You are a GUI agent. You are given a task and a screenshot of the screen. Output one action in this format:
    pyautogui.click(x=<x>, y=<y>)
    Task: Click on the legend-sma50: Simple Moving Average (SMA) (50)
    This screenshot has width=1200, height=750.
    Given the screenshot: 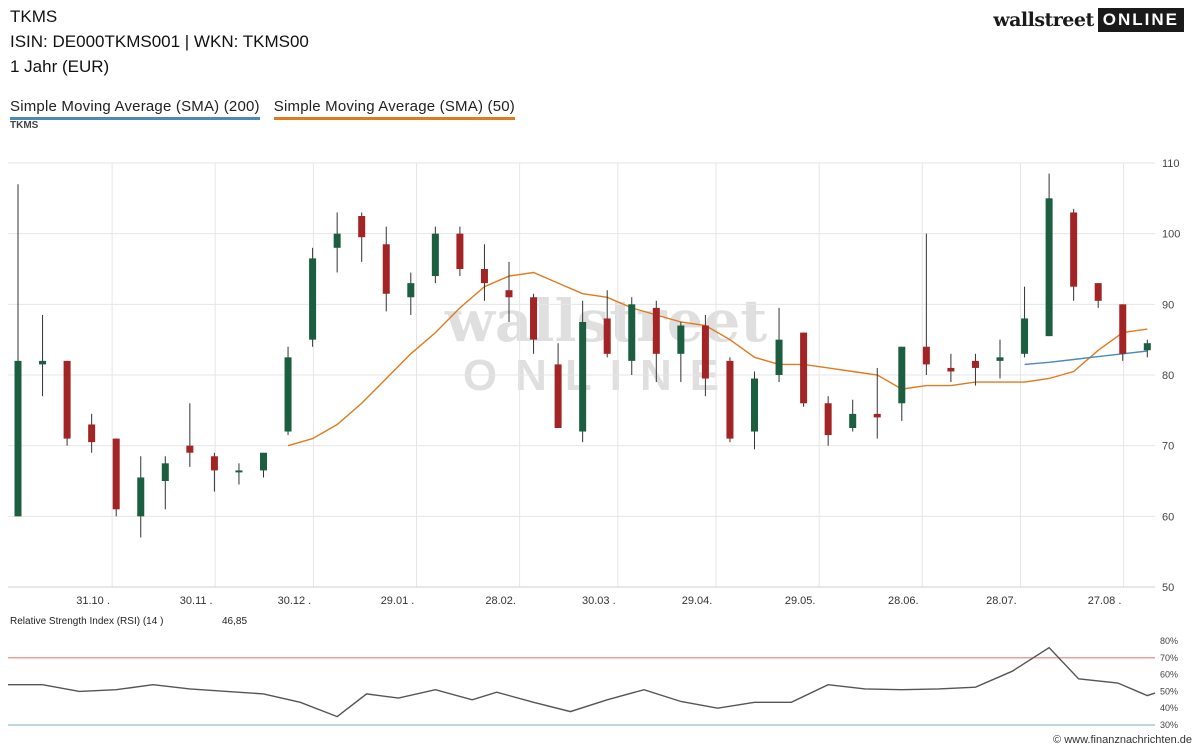 What is the action you would take?
    pyautogui.click(x=394, y=109)
    